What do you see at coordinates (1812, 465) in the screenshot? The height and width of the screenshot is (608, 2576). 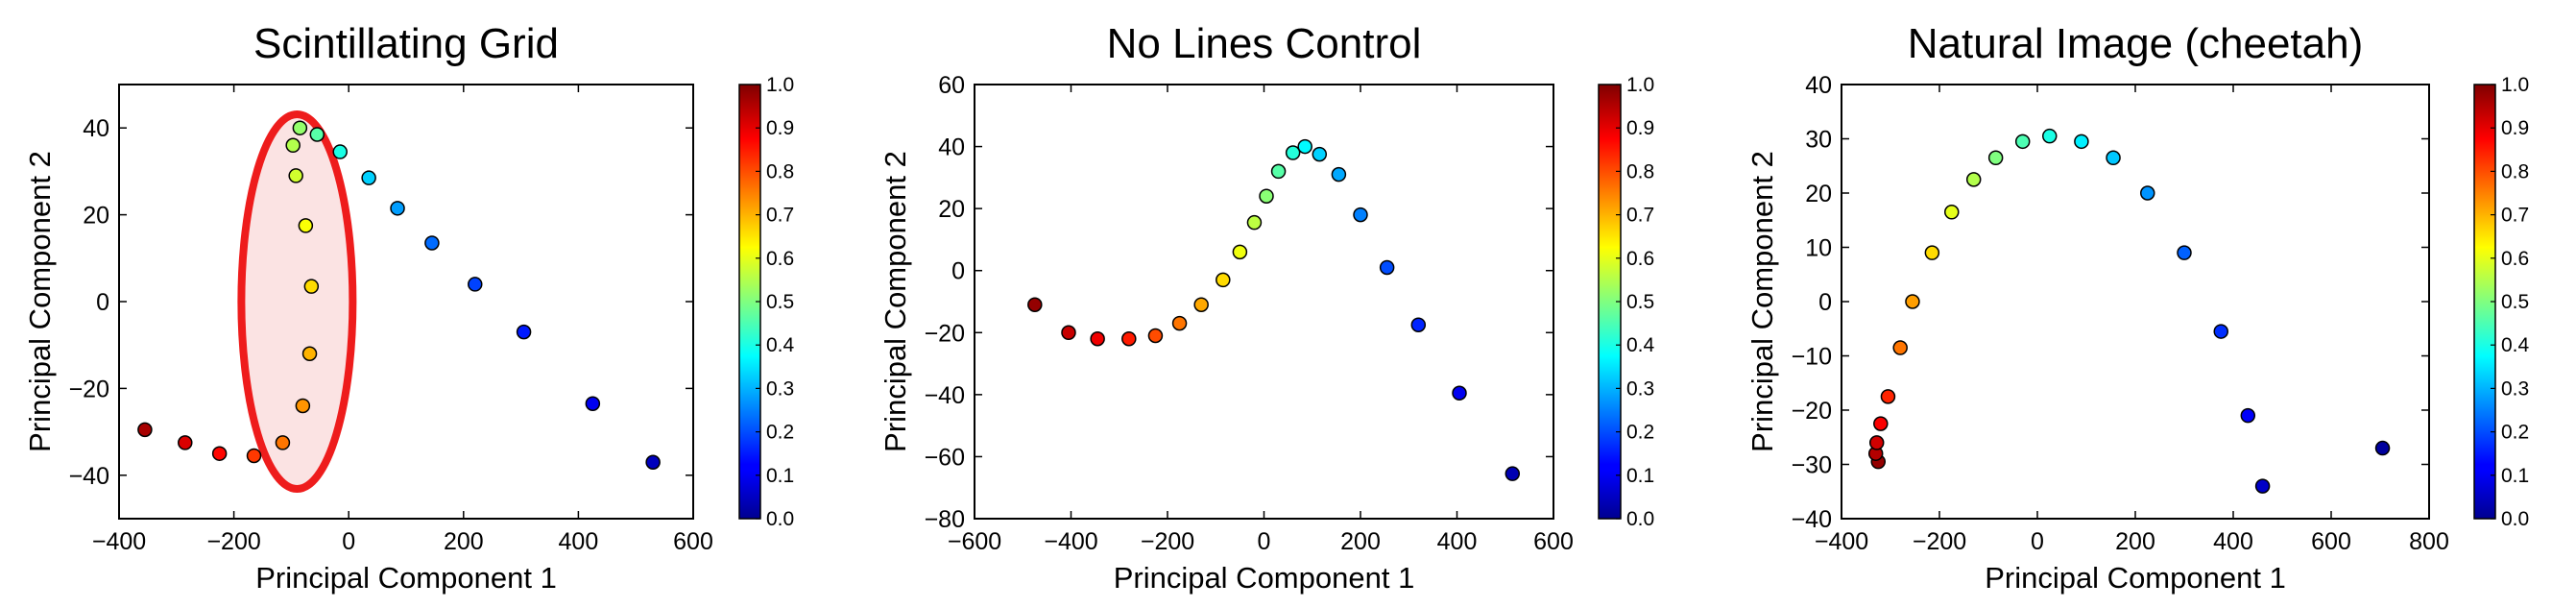 I see `y-tick-label: −30` at bounding box center [1812, 465].